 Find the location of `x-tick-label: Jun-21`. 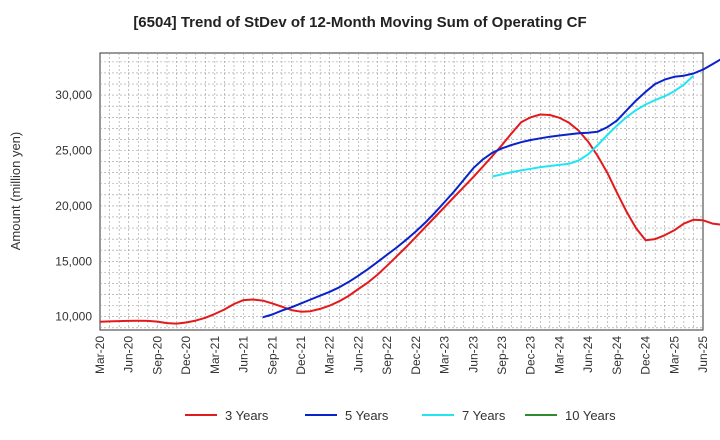

x-tick-label: Jun-21 is located at coordinates (244, 354).